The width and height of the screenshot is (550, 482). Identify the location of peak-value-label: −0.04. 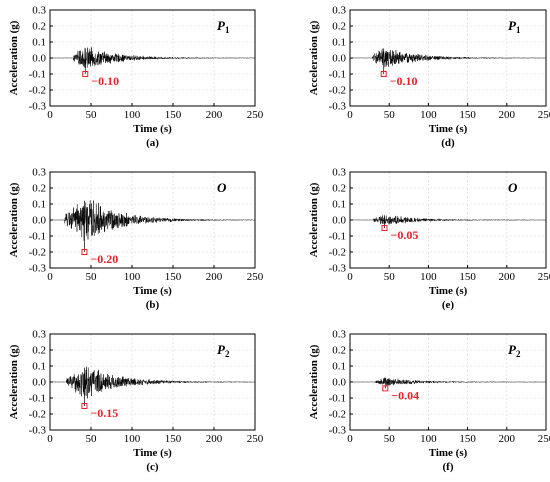
(405, 395).